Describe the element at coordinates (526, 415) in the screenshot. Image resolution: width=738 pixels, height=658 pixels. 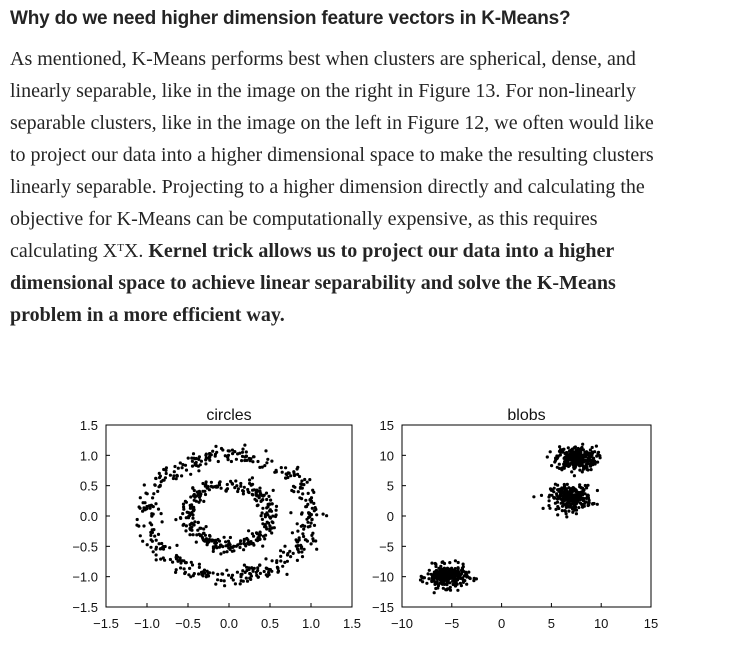
I see `plot-title: blobs` at that location.